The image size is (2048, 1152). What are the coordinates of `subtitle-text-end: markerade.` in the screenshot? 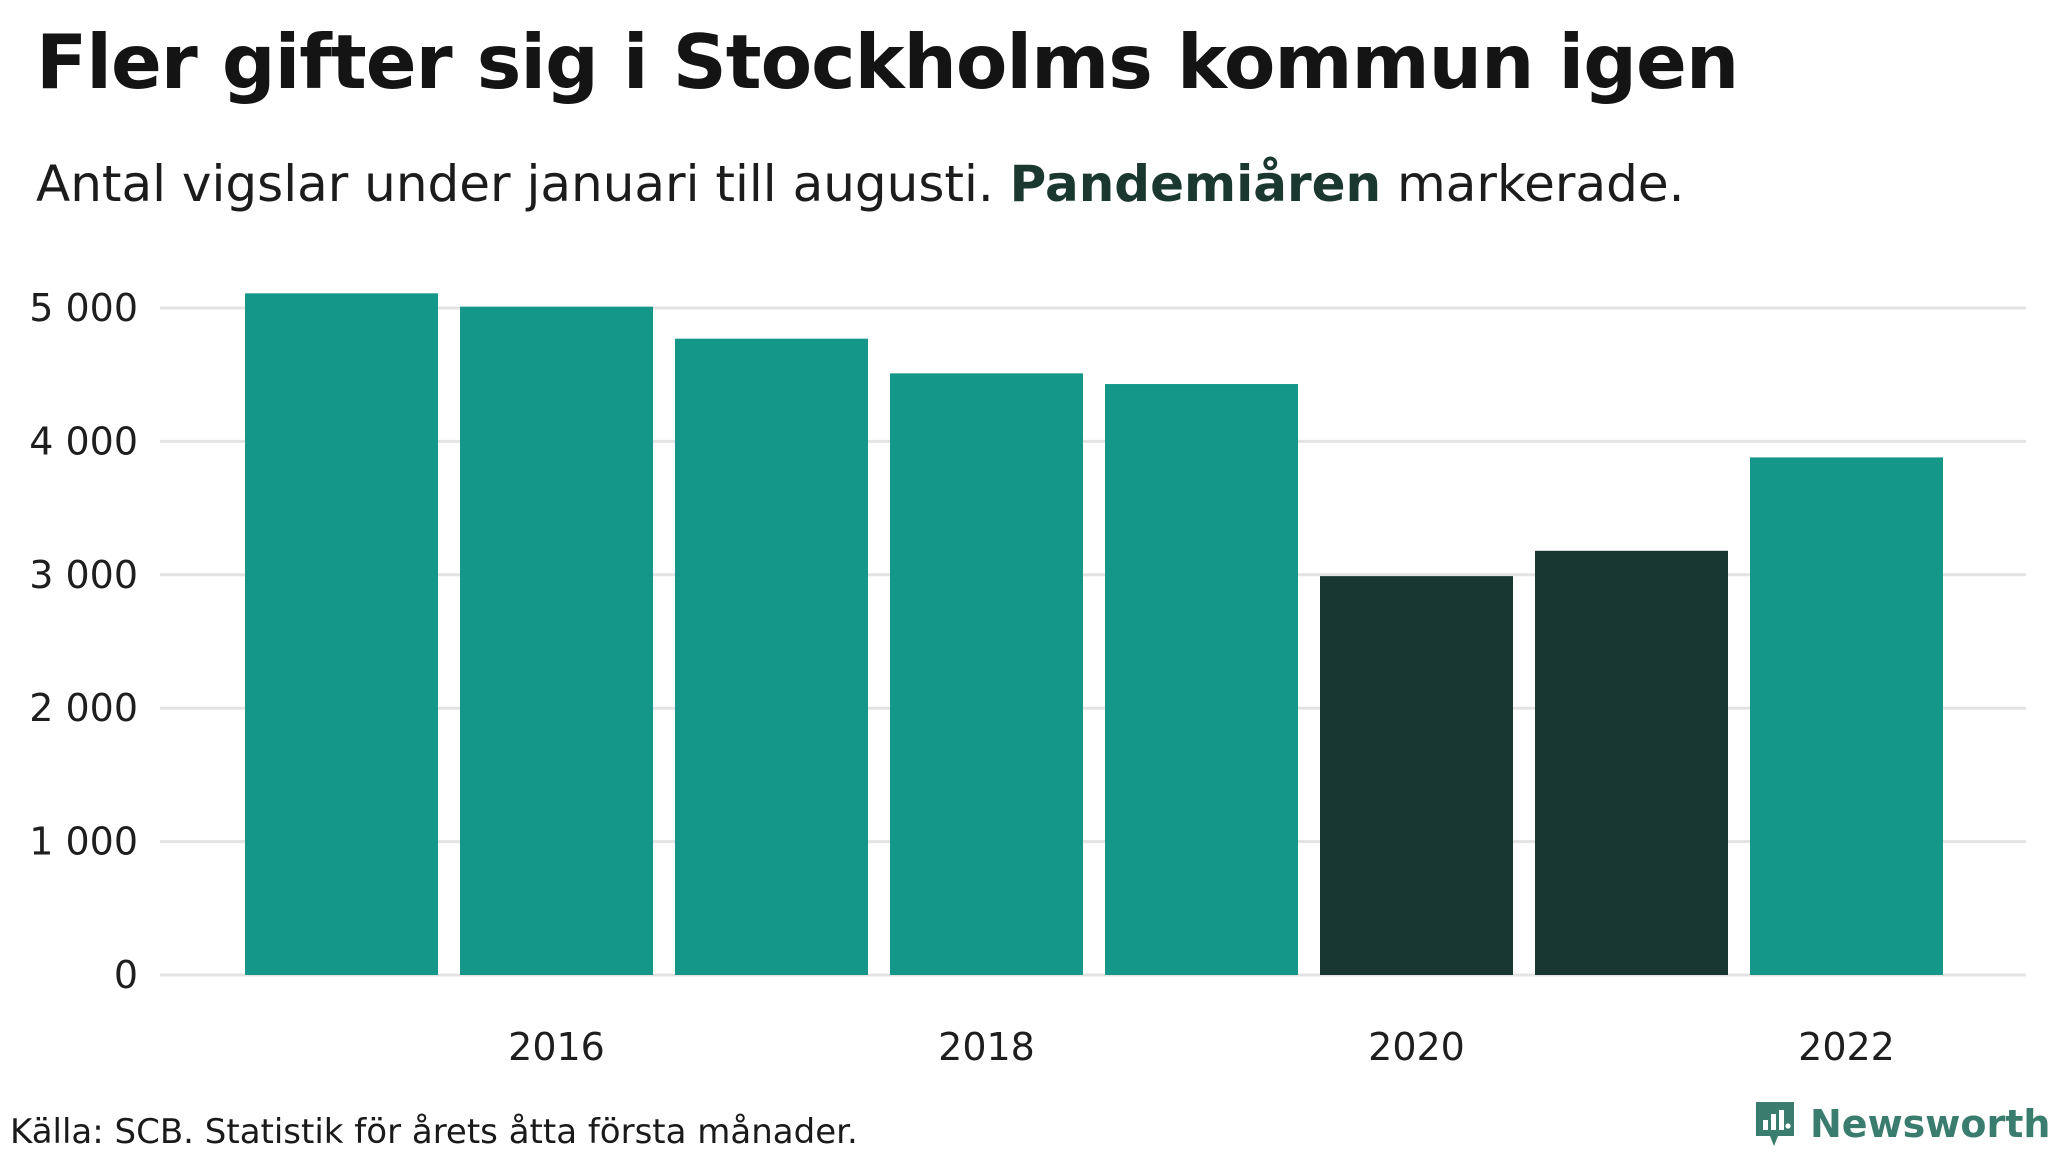 It's located at (1533, 184).